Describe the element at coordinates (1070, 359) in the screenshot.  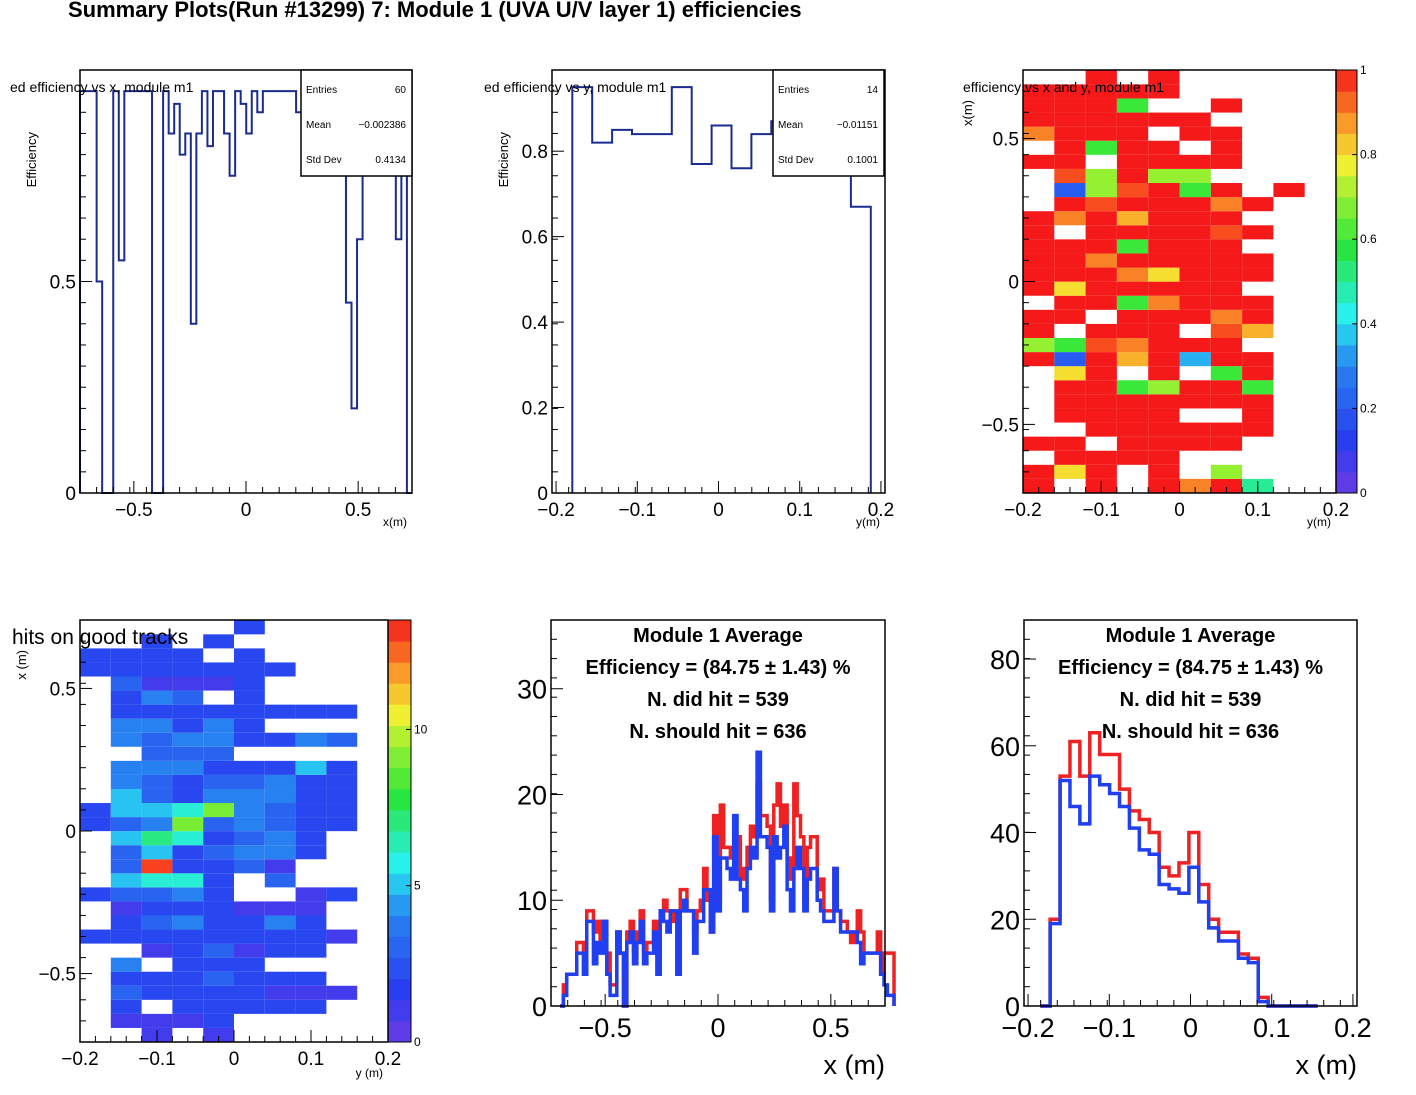
I see `chart3-cell-r9-c1` at that location.